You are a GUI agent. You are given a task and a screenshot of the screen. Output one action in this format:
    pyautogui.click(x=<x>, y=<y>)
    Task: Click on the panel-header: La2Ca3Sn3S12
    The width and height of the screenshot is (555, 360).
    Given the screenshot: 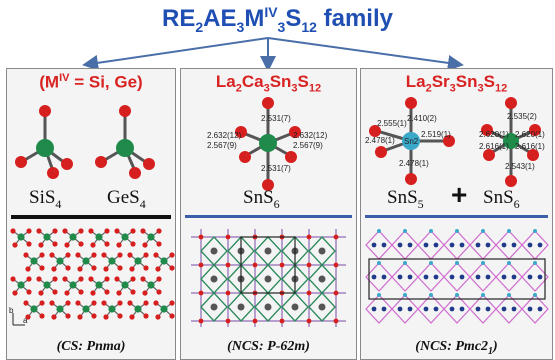 What is the action you would take?
    pyautogui.click(x=268, y=83)
    